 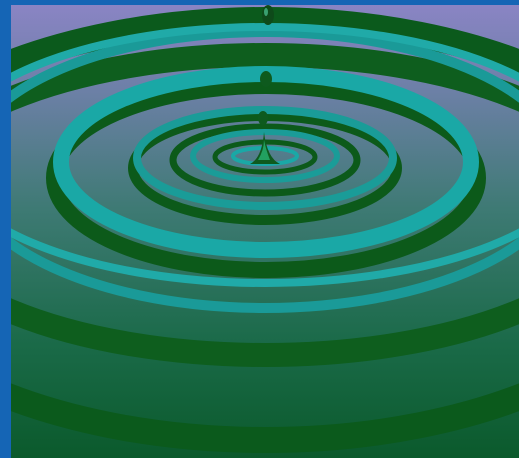 What do you see at coordinates (266, 12) in the screenshot?
I see `drop-highlight` at bounding box center [266, 12].